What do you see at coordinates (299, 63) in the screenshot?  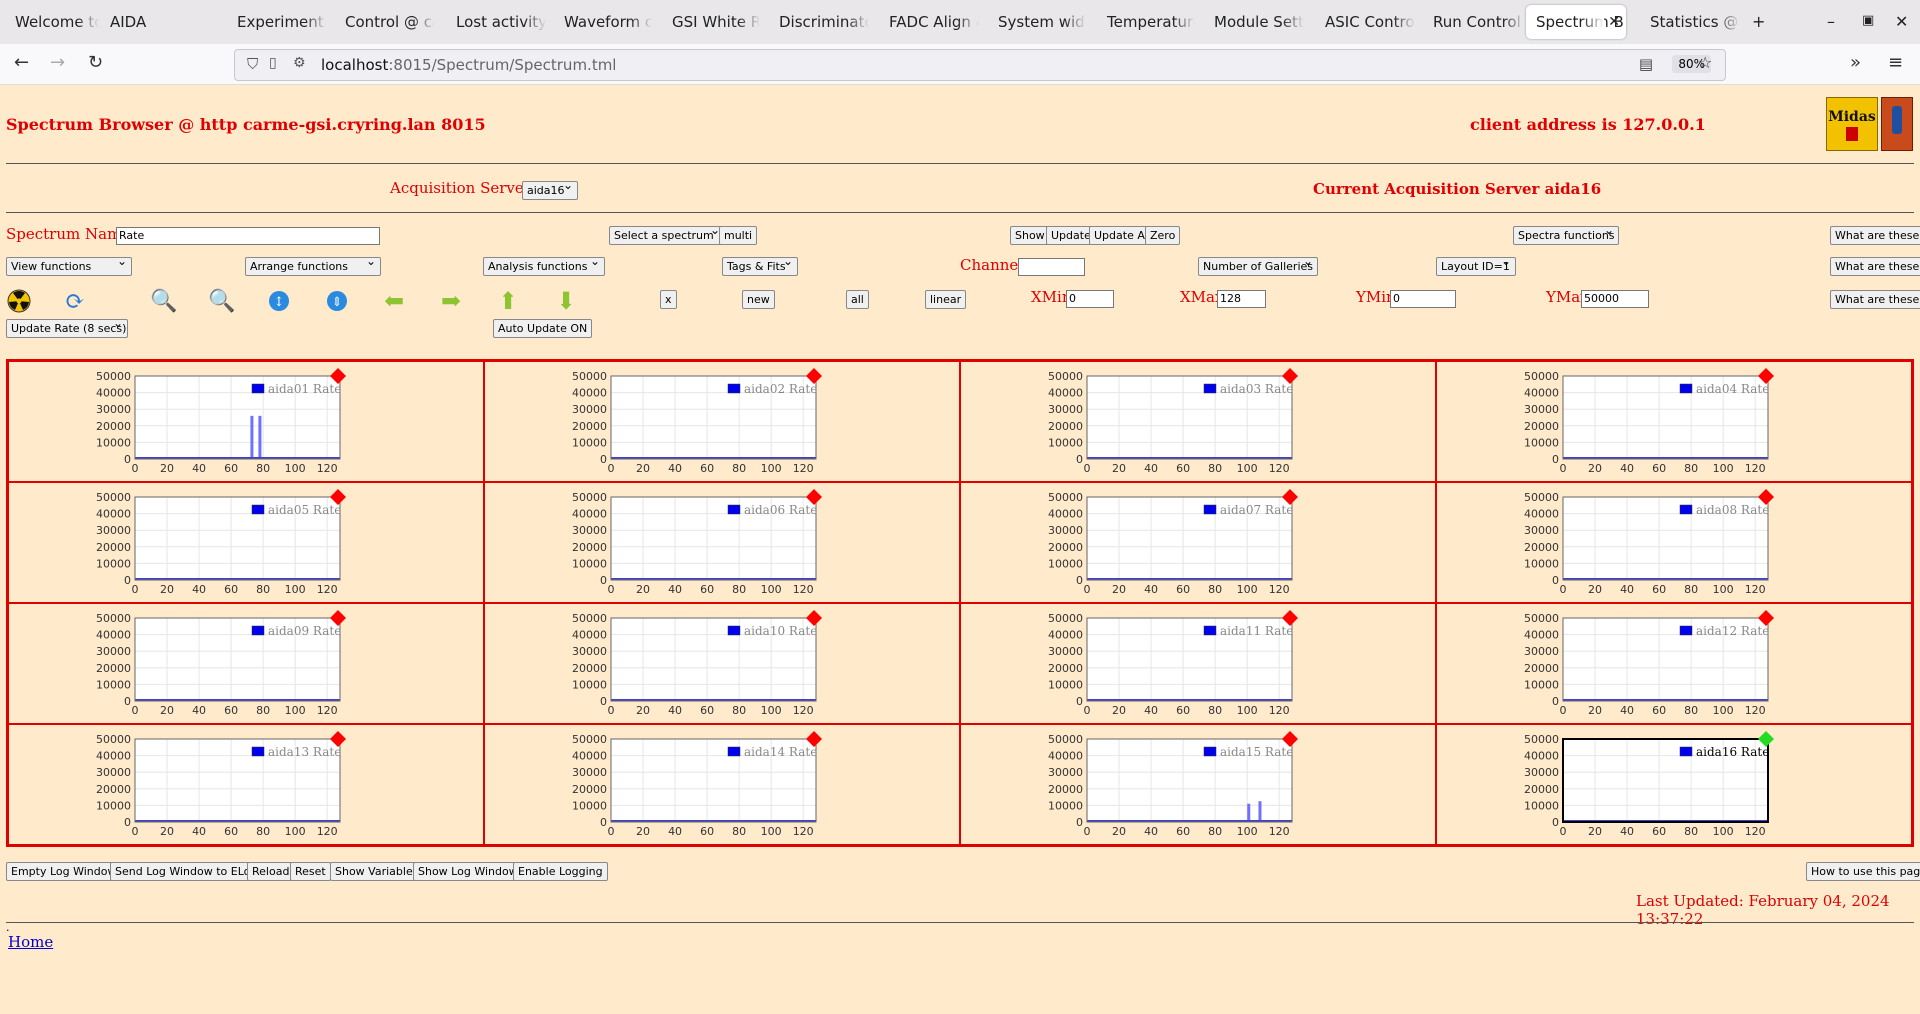 I see `permissions-icon: ⚙` at bounding box center [299, 63].